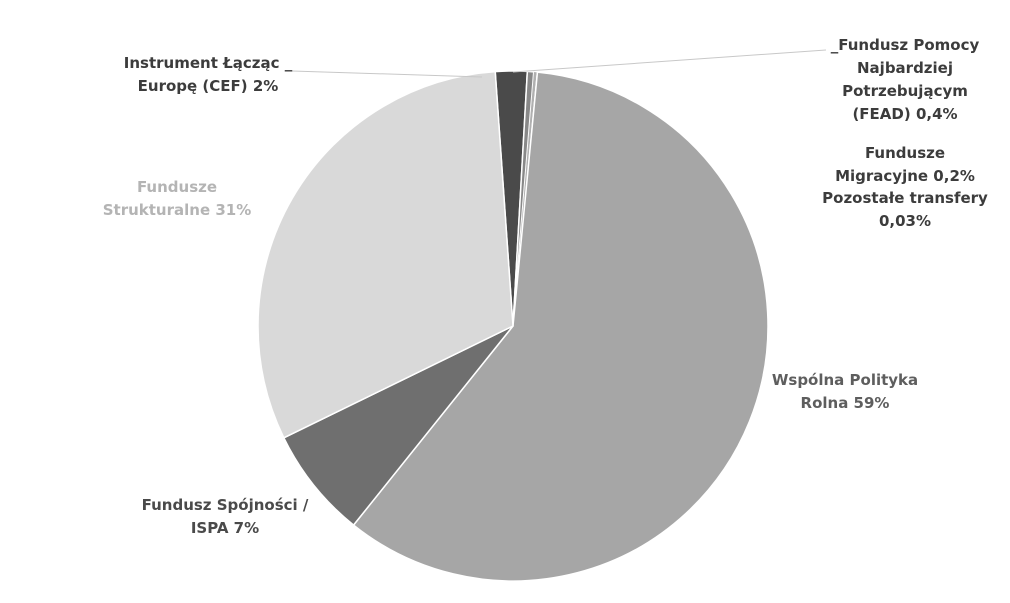 This screenshot has height=603, width=1010. Describe the element at coordinates (905, 209) in the screenshot. I see `slice-label-3: Pozostałe transfery 0,03%` at that location.